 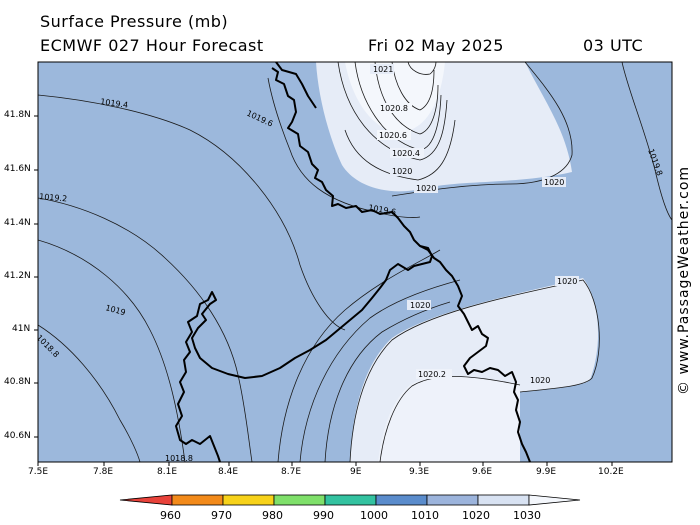 I want to click on lat-label-41: 41N, so click(x=21, y=329).